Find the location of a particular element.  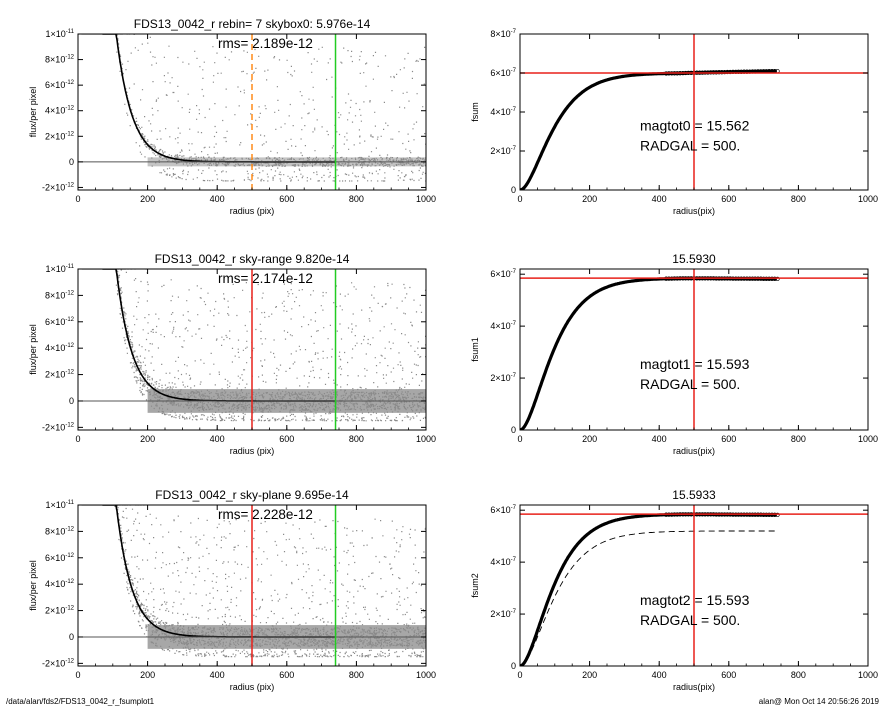

y-tick-label: 8×10⁻¹² is located at coordinates (60, 60).